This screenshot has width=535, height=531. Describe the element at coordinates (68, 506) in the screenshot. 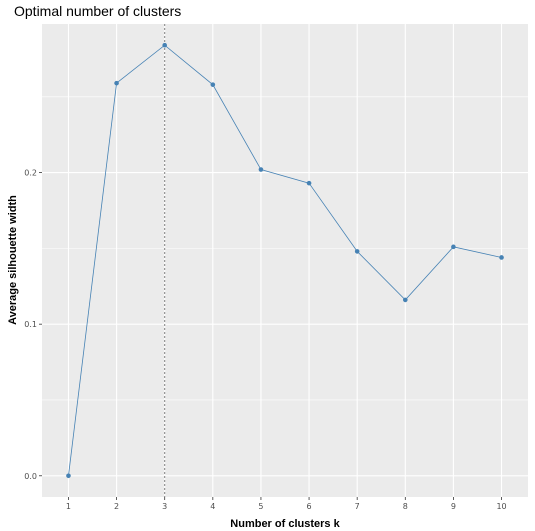

I see `x-tick-label: 1` at that location.